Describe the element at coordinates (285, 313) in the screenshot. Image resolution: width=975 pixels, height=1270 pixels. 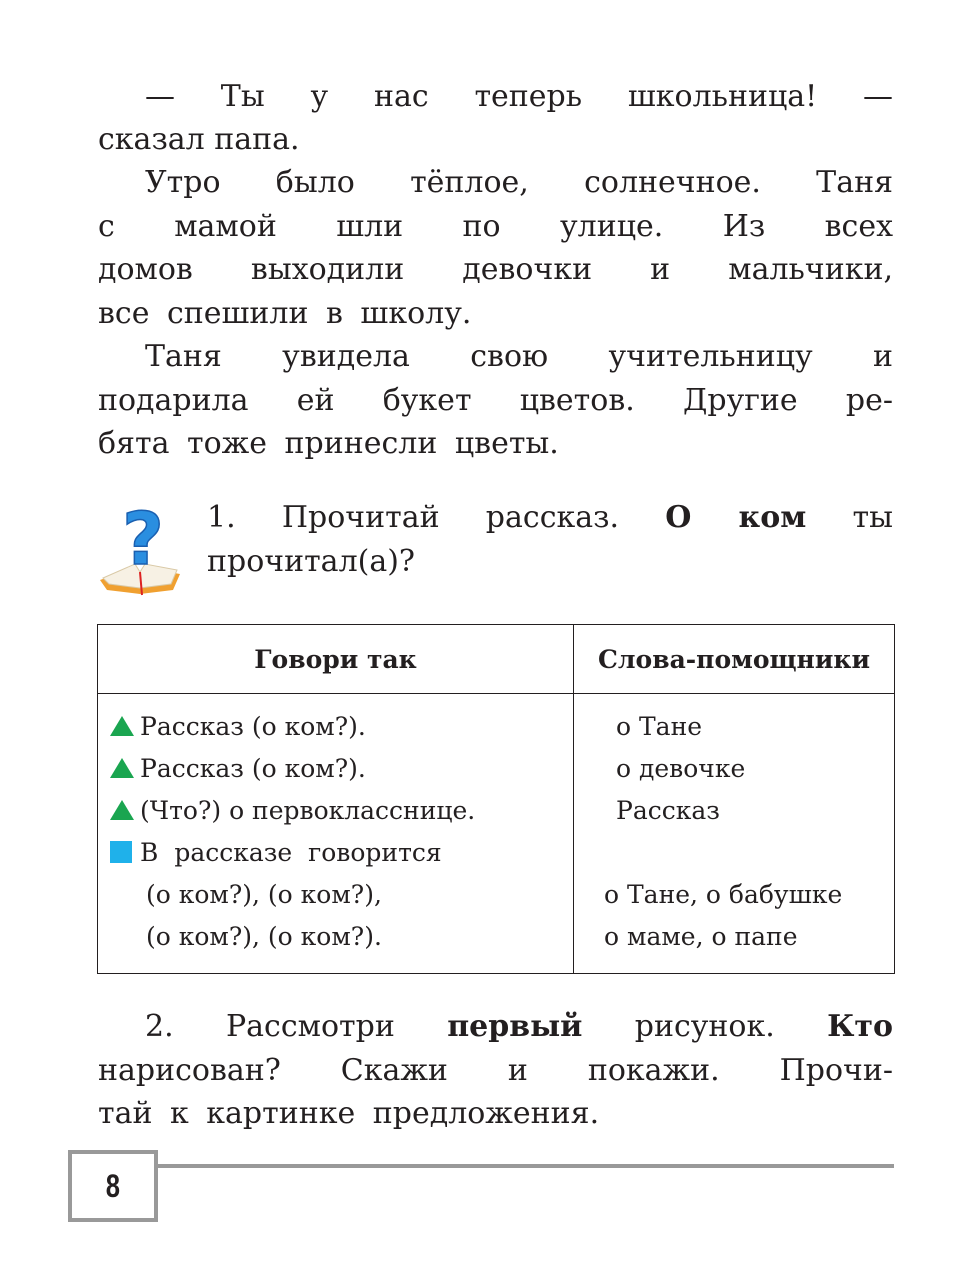
I see `story-line: все спешили в школу.` at that location.